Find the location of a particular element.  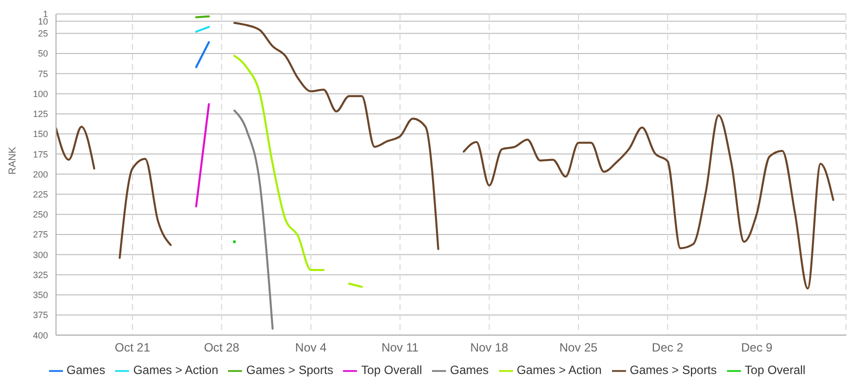

y-tick-label: 225 is located at coordinates (40, 195).